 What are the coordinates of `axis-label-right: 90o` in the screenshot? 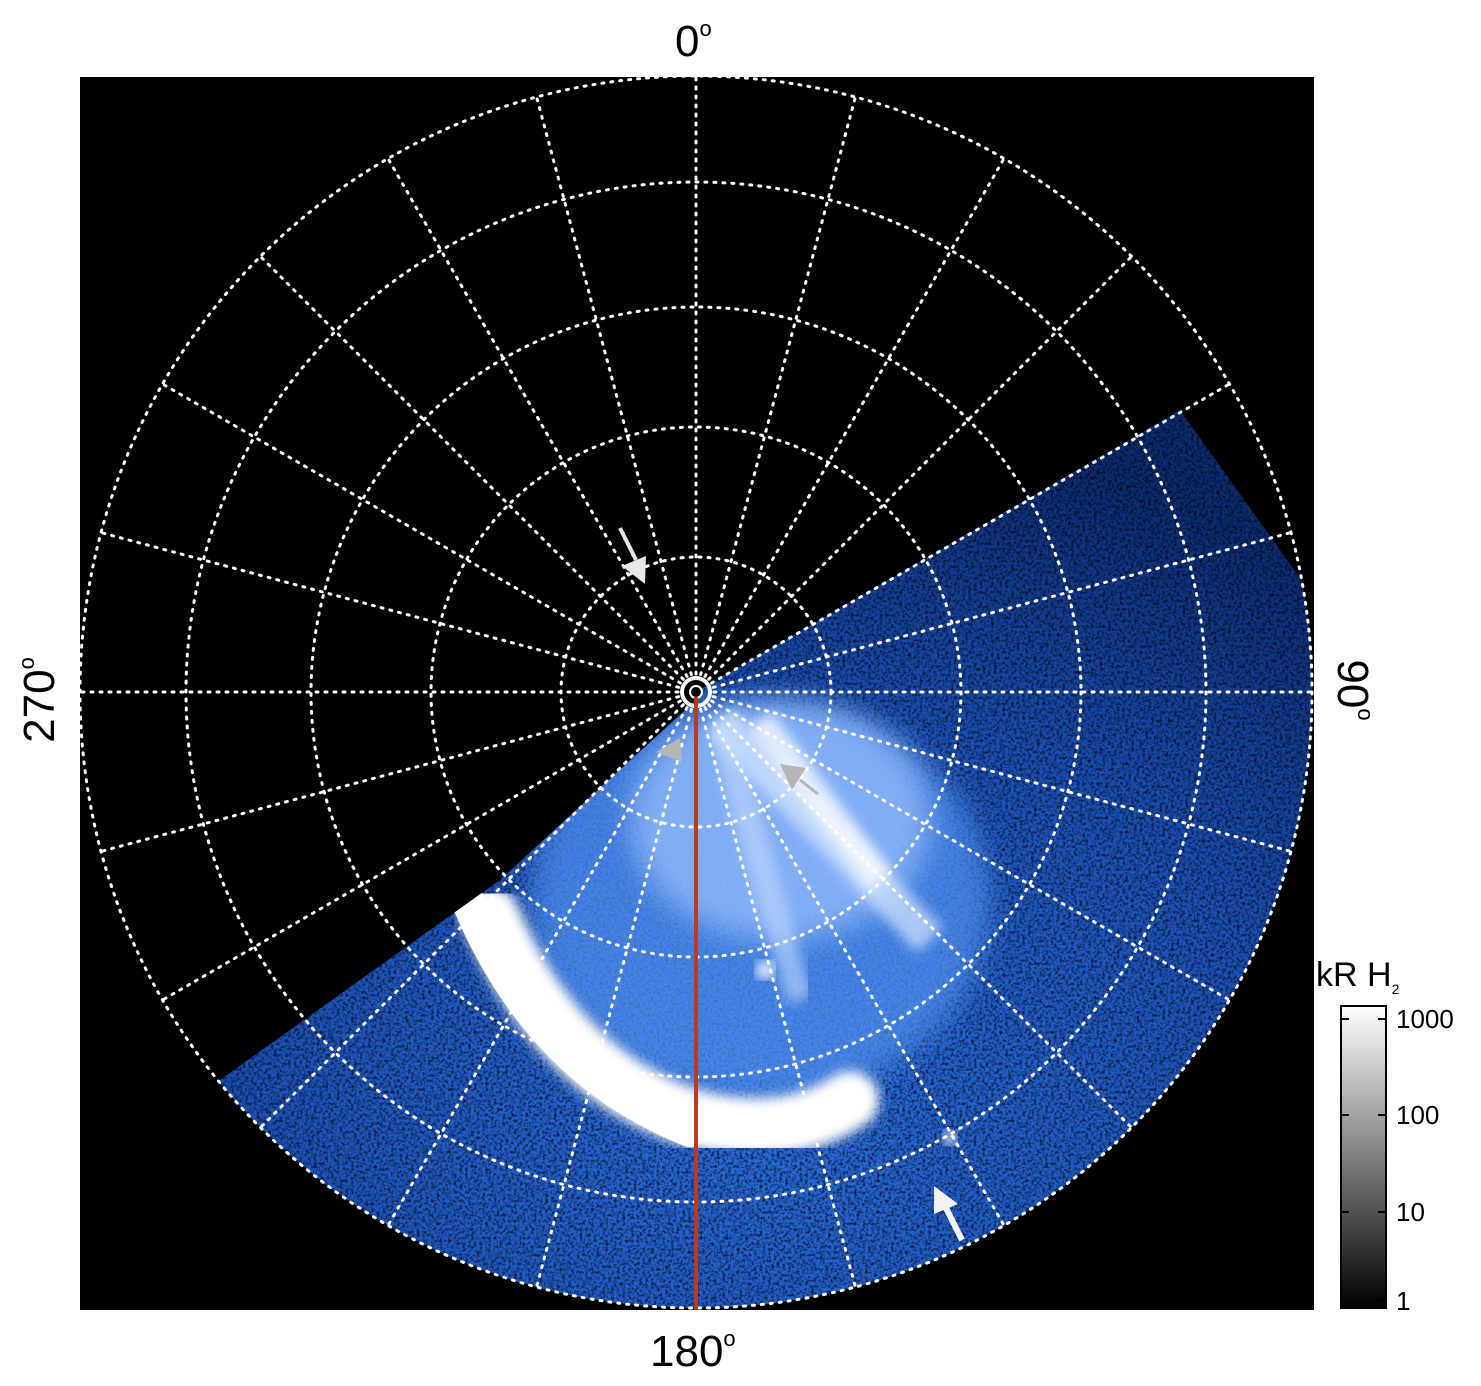 It's located at (1353, 690).